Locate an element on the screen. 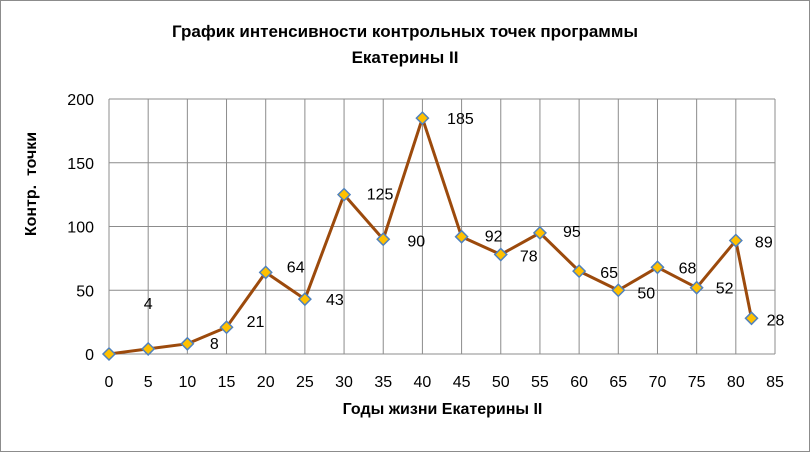 The height and width of the screenshot is (452, 810). x-tick-label: 55 is located at coordinates (540, 382).